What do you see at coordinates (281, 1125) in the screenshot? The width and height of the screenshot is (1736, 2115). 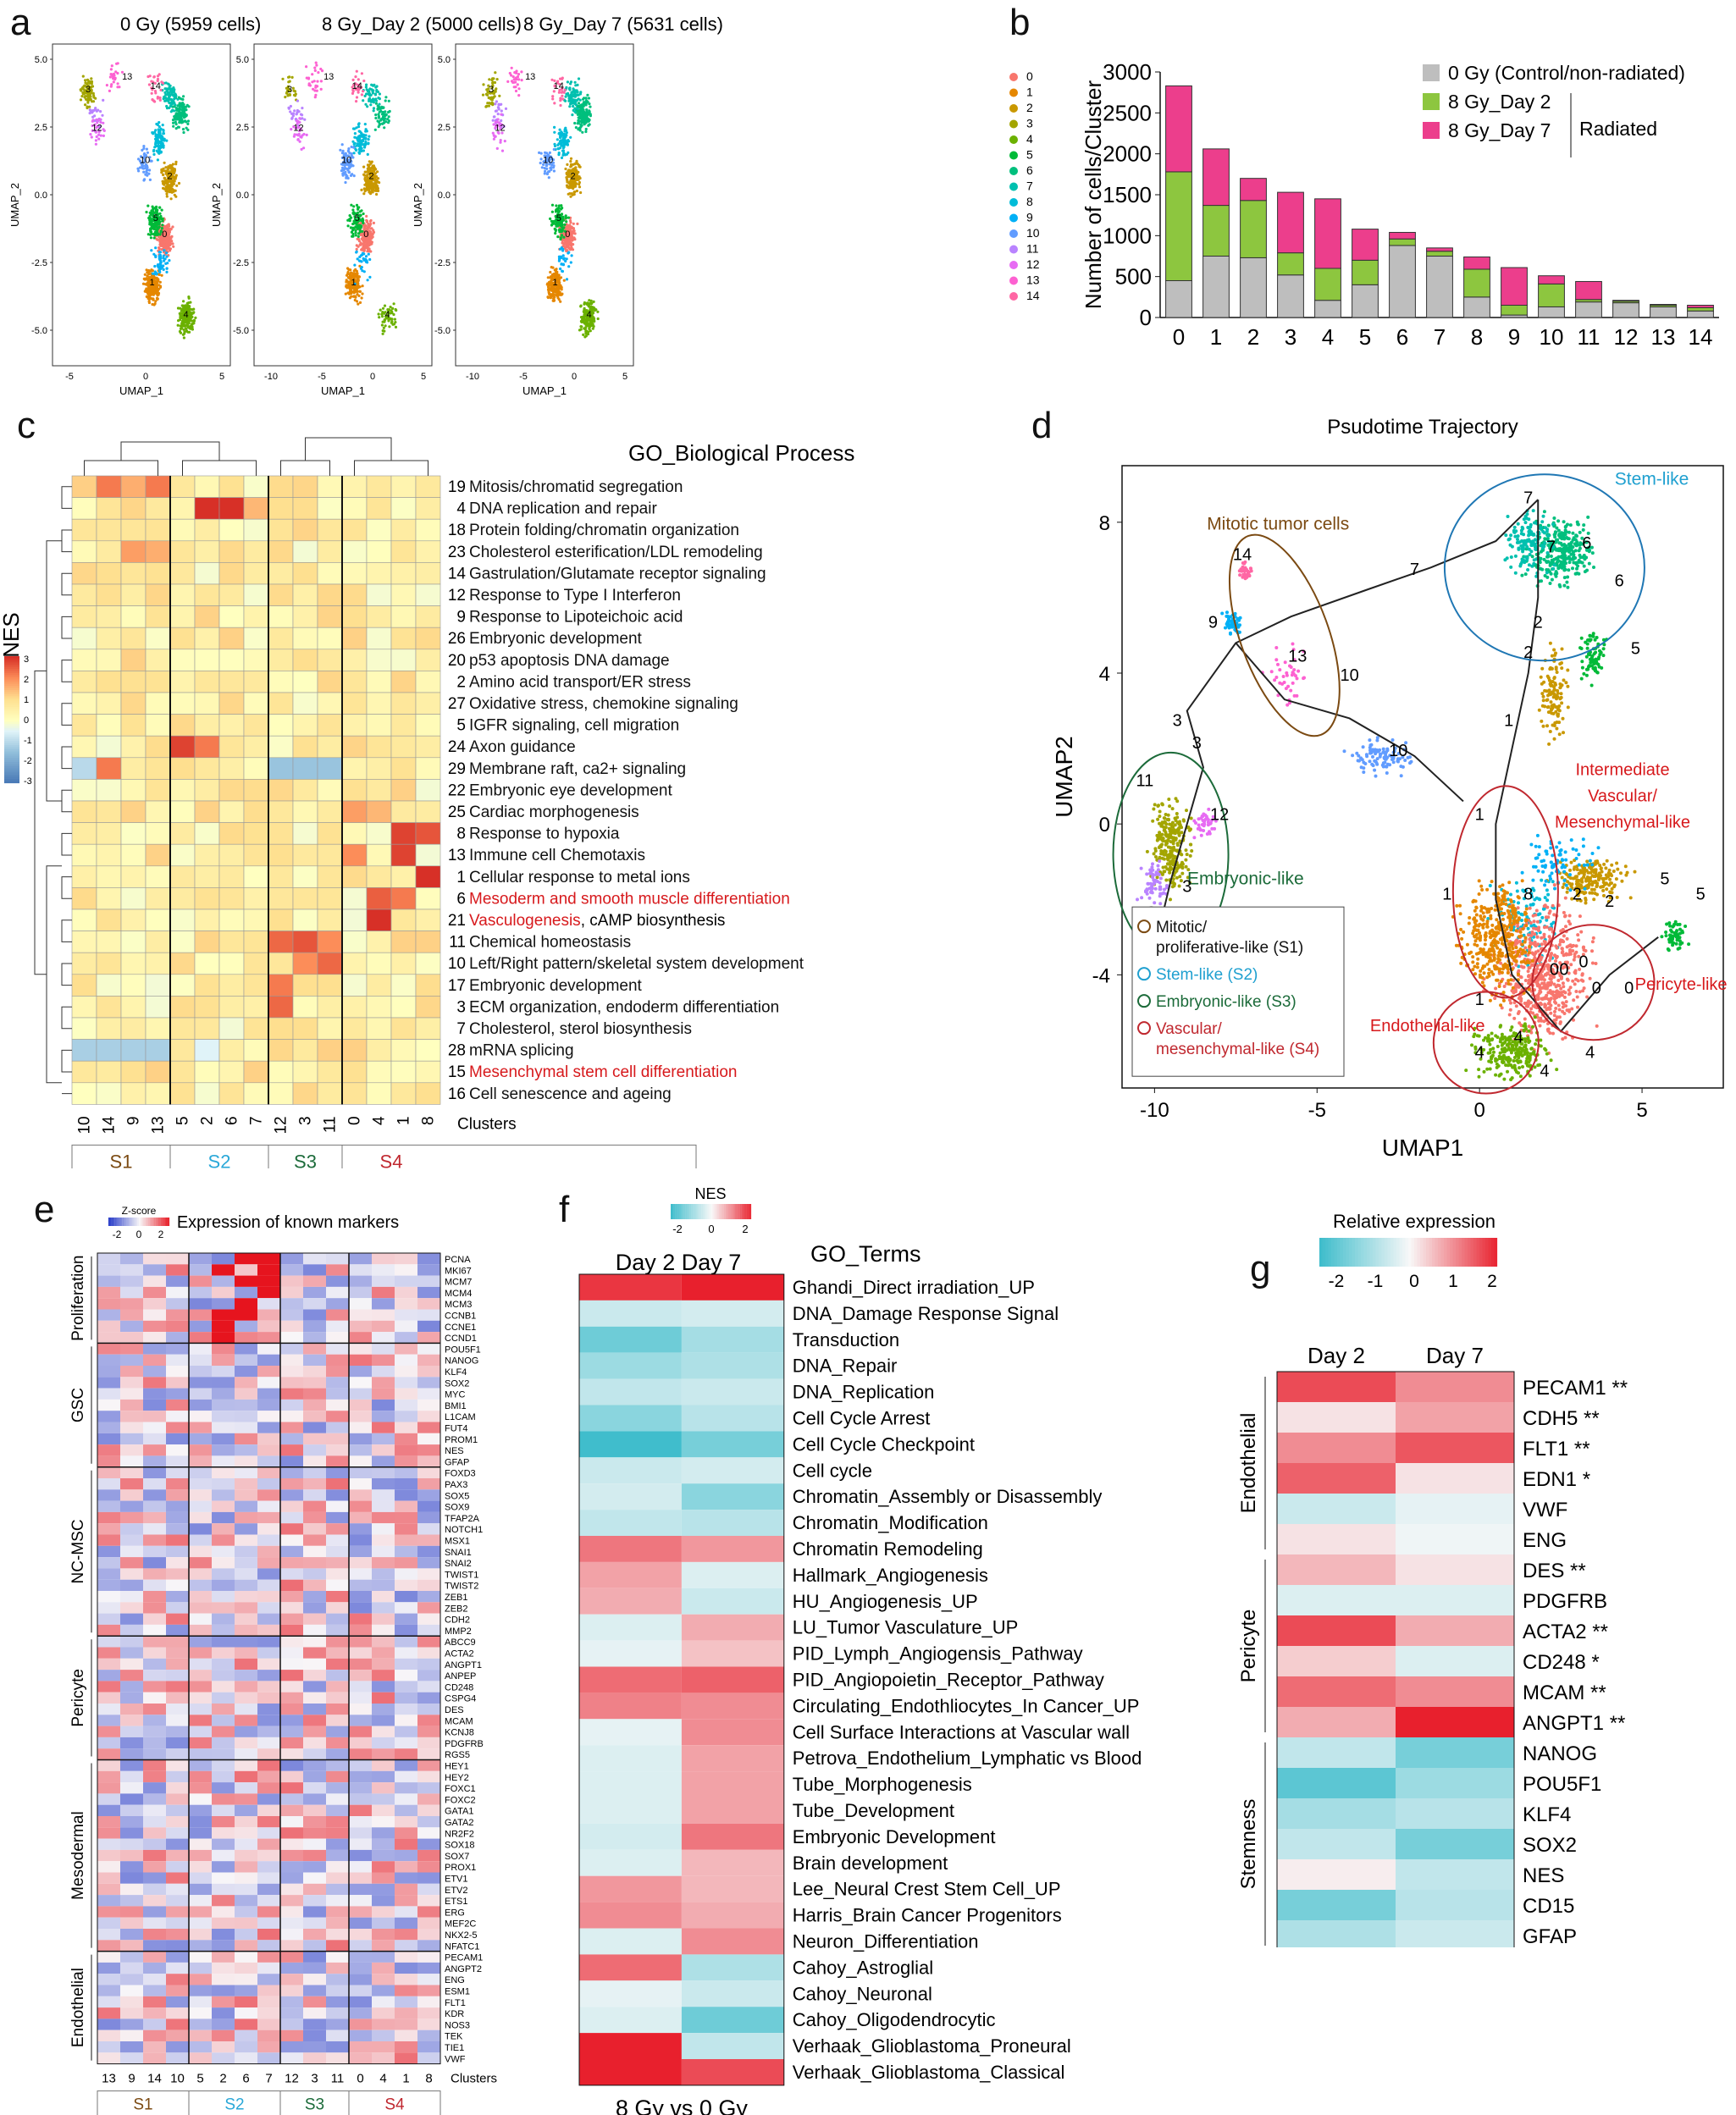 I see `c-cluster-label: 12` at bounding box center [281, 1125].